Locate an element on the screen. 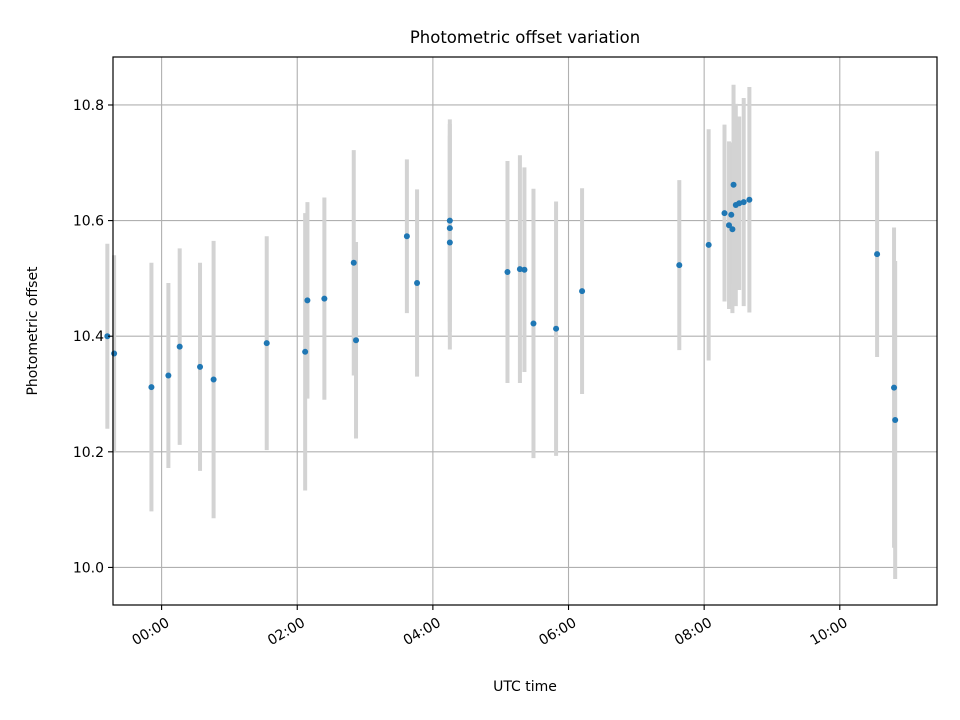  y-tick-label: 10.2 is located at coordinates (88, 453).